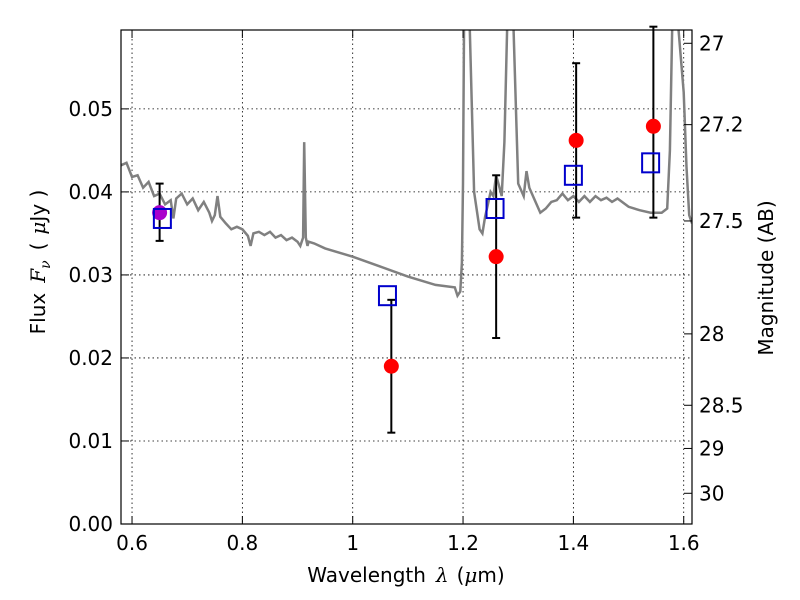 Image resolution: width=800 pixels, height=600 pixels. Describe the element at coordinates (90, 109) in the screenshot. I see `y-tick-label: 0.05` at that location.